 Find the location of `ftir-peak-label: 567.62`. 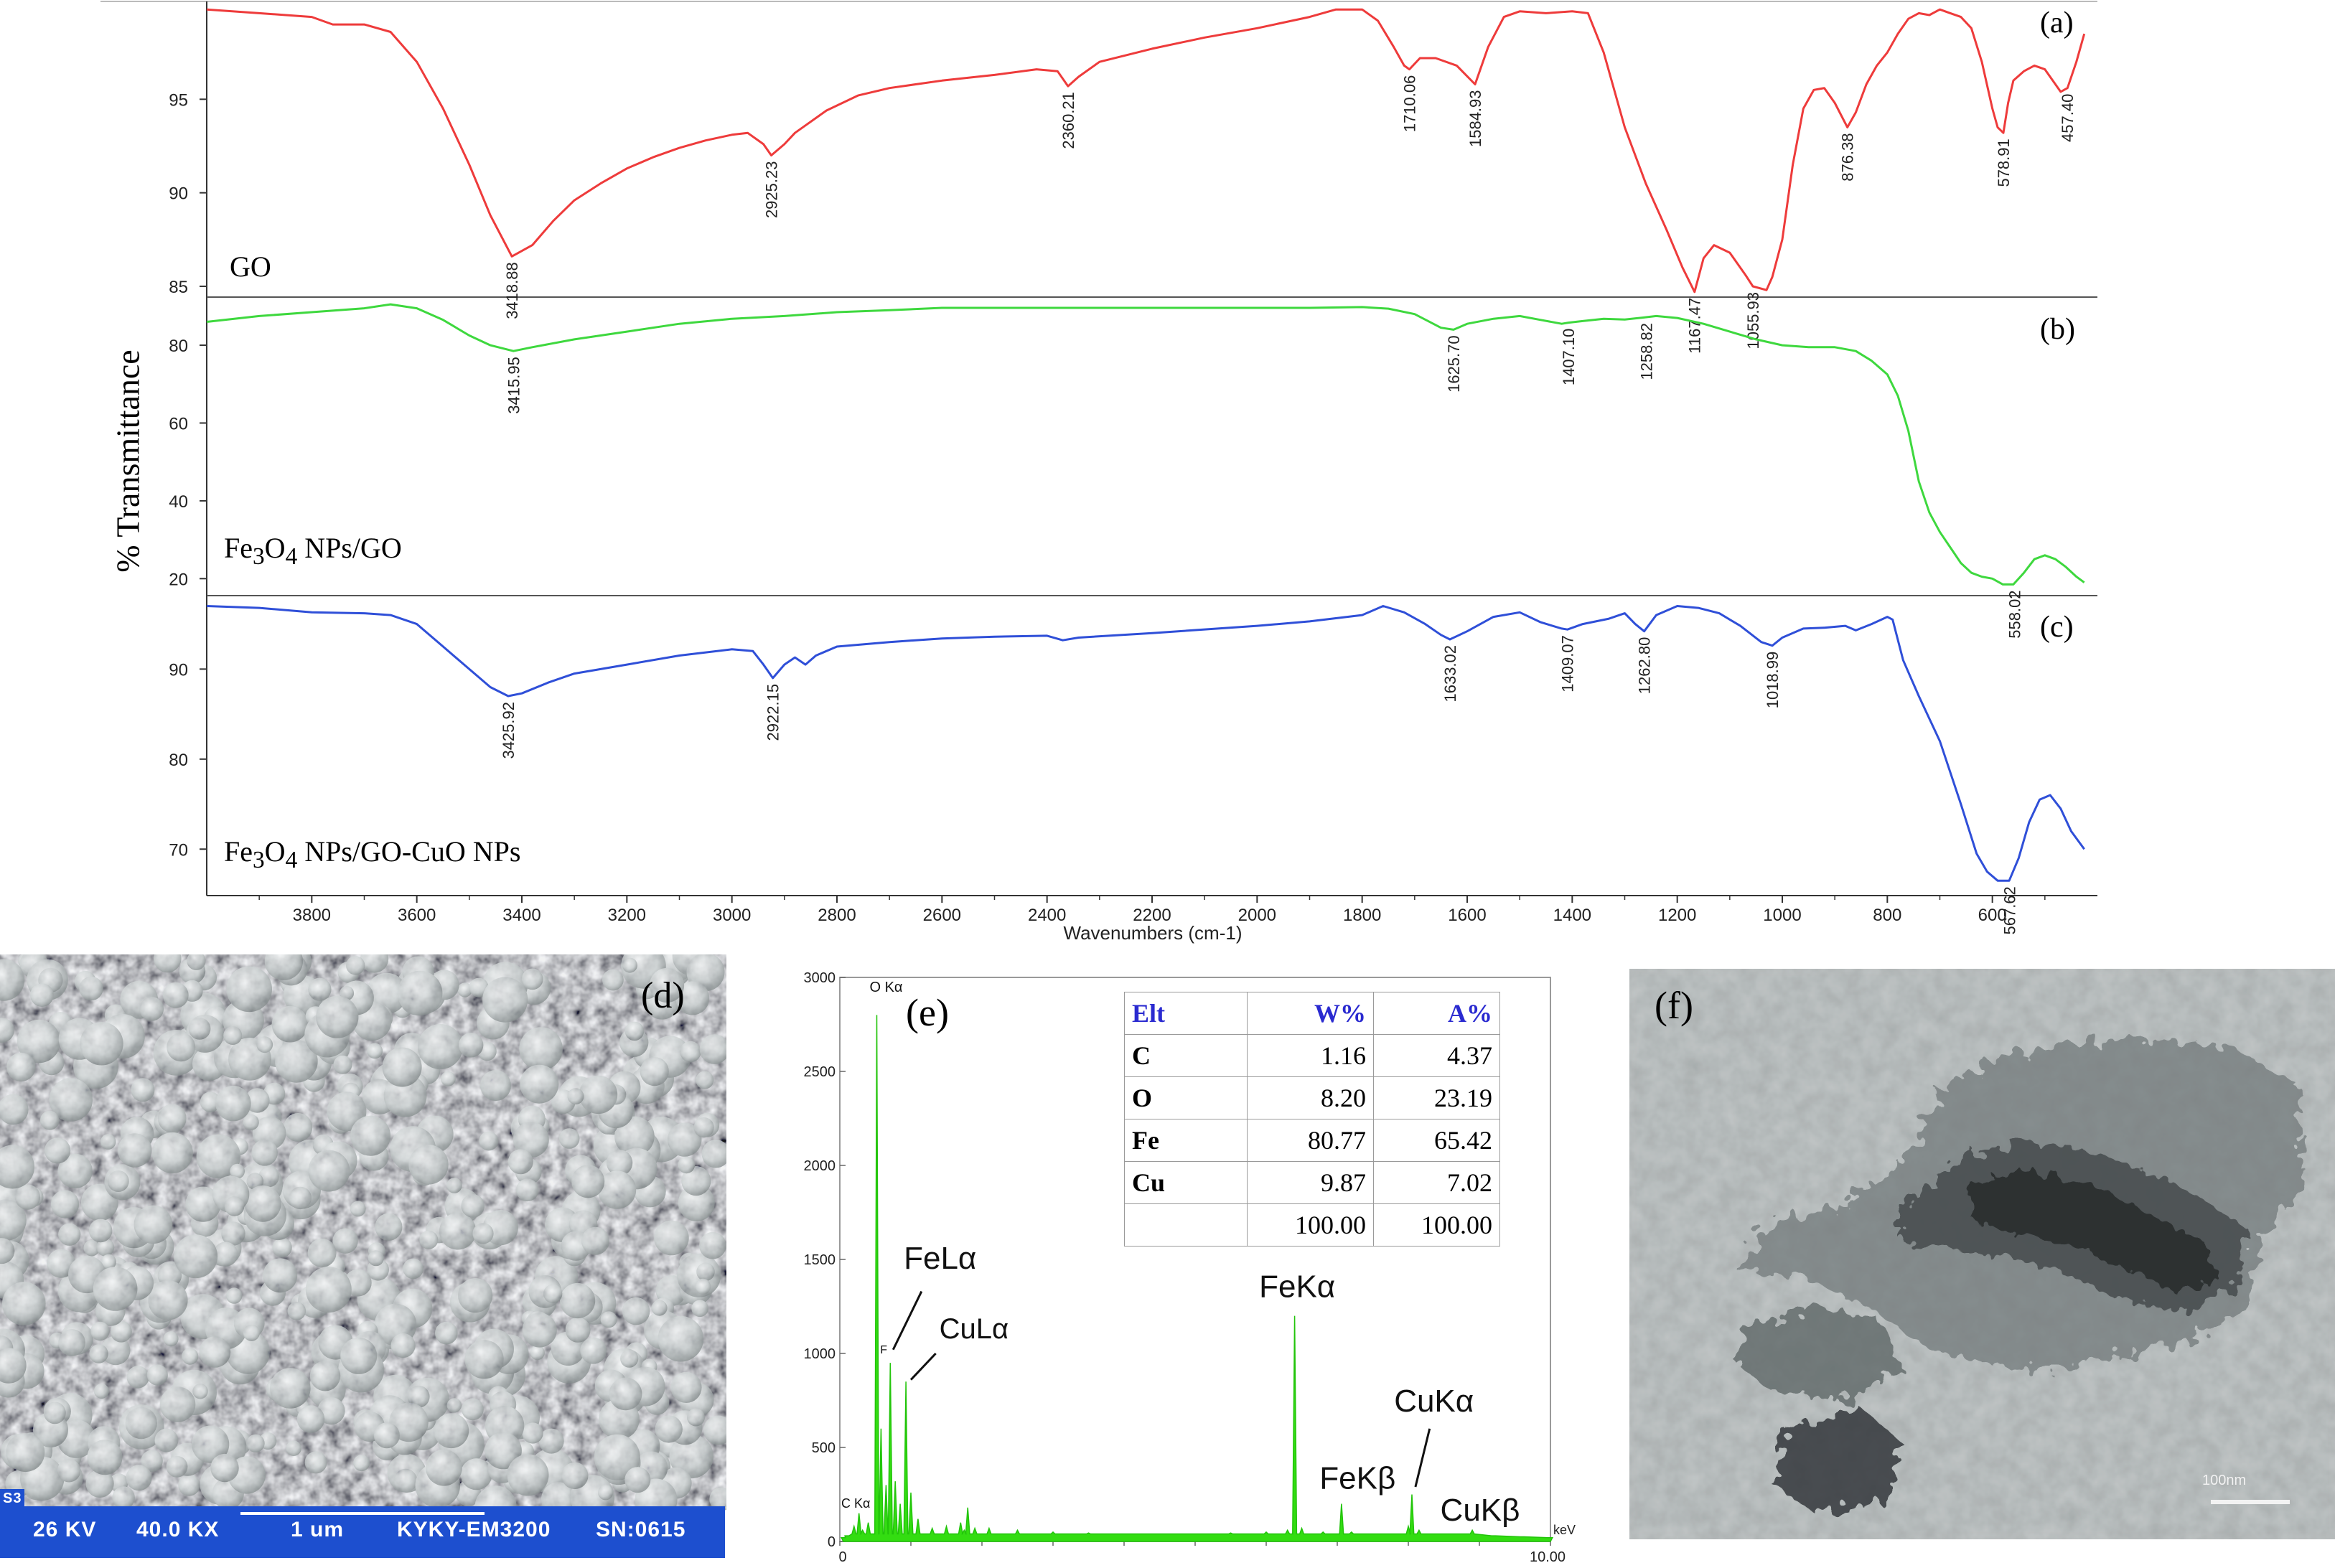

ftir-peak-label: 567.62 is located at coordinates (2009, 910).